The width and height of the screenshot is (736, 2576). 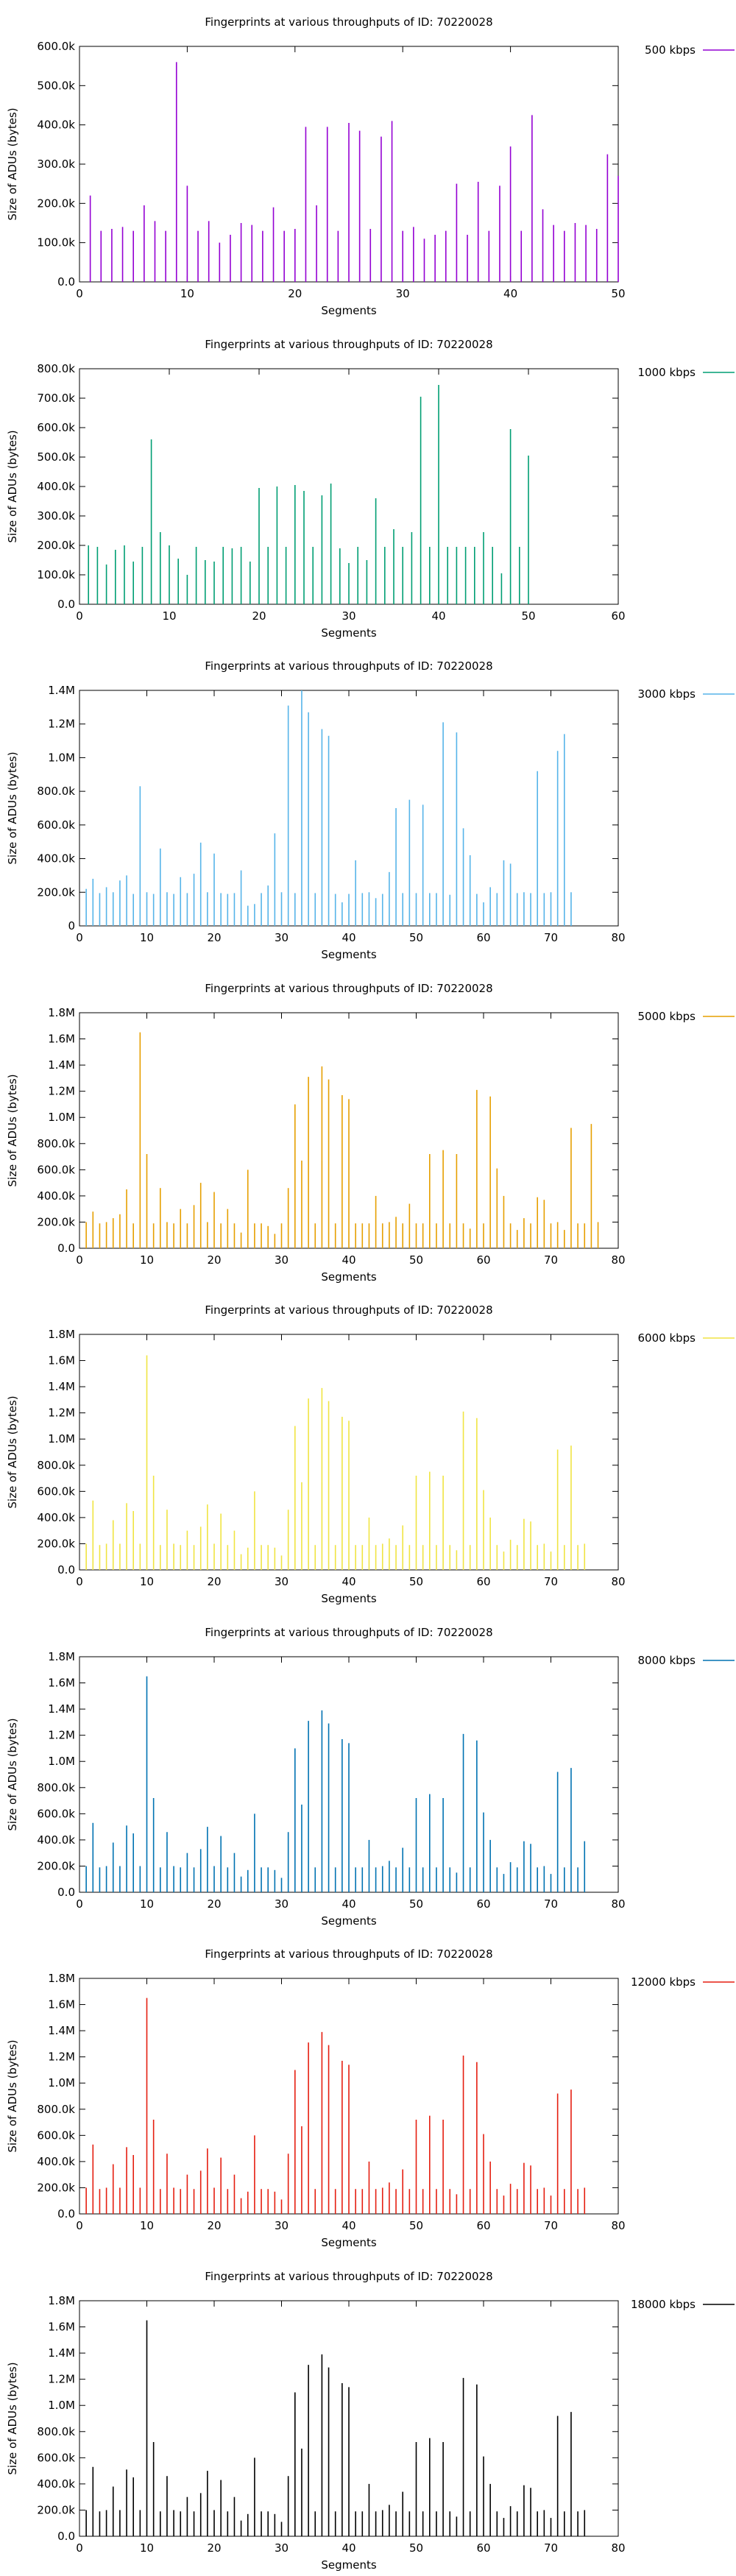 I want to click on legend-label: 6000 kbps, so click(x=667, y=1338).